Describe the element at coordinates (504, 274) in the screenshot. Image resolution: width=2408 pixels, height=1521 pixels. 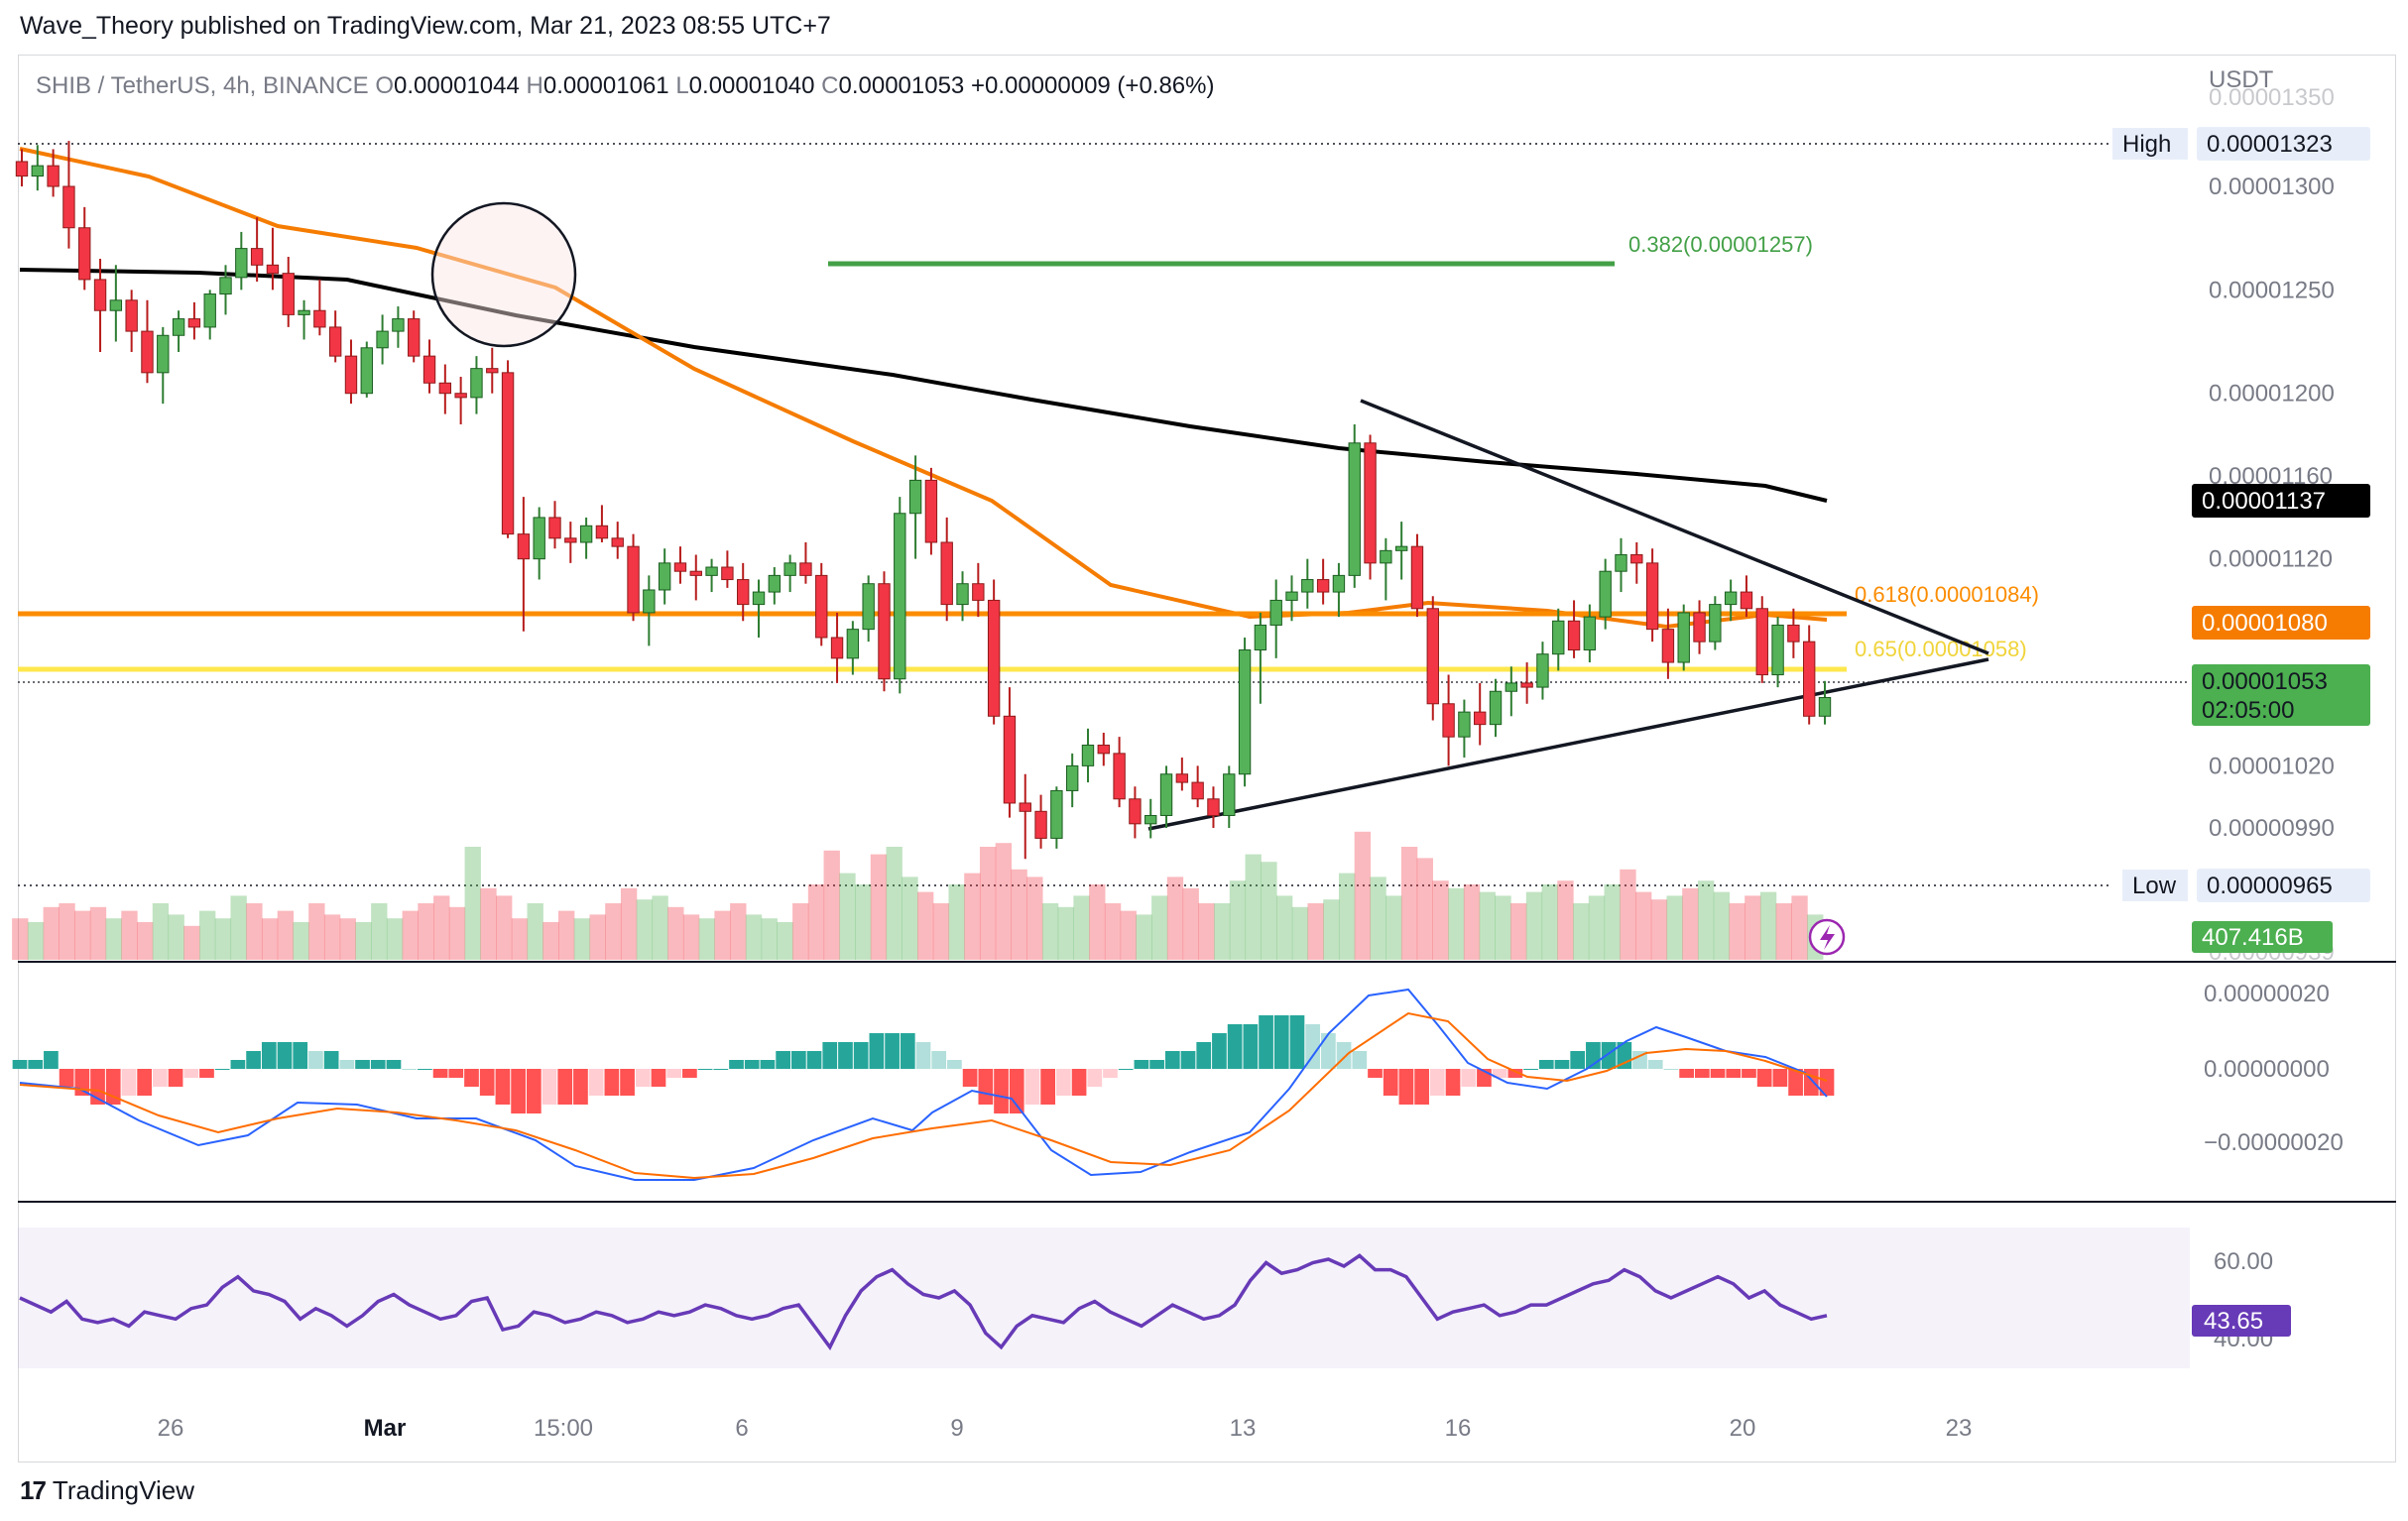
I see `highlight-circle` at that location.